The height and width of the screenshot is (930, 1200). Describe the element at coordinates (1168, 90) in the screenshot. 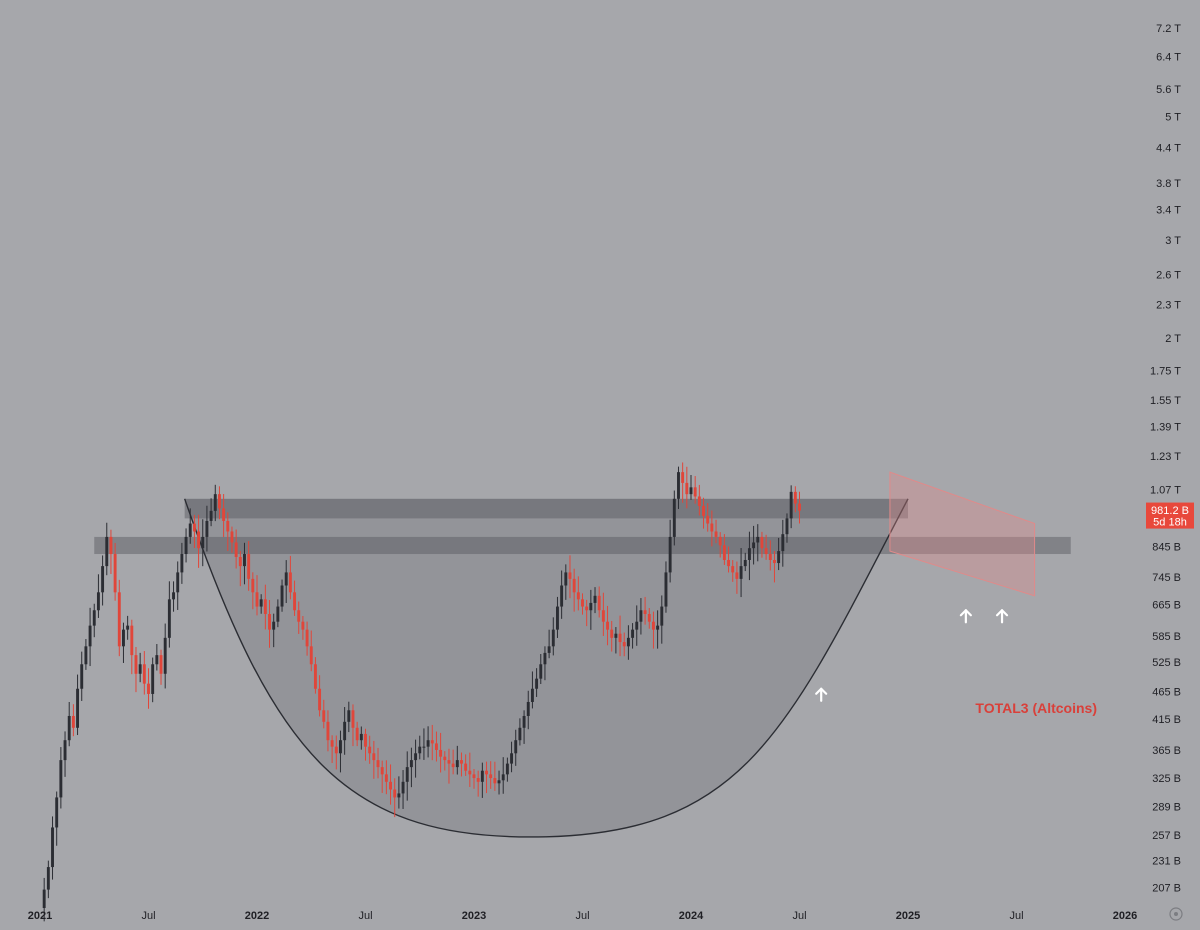

I see `y-tick-label: 5.6 T` at that location.